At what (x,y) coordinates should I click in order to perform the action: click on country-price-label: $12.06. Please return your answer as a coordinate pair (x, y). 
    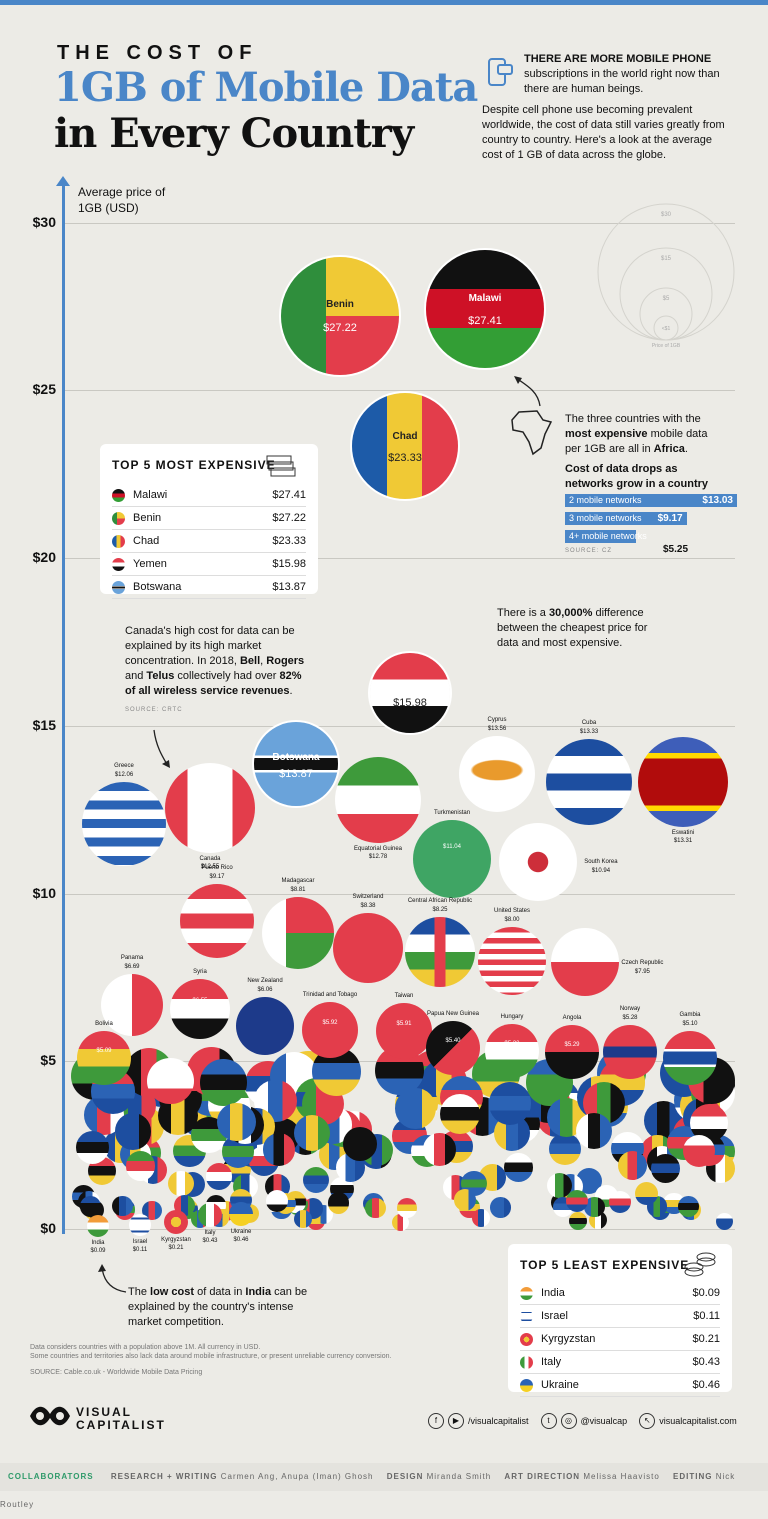
    Looking at the image, I should click on (124, 775).